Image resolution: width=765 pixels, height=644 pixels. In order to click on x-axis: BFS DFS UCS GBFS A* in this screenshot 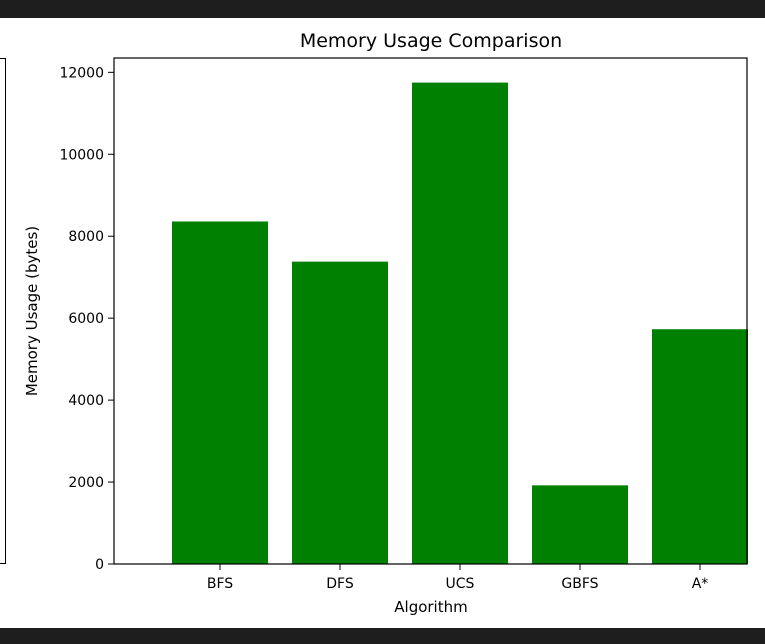, I will do `click(457, 578)`.